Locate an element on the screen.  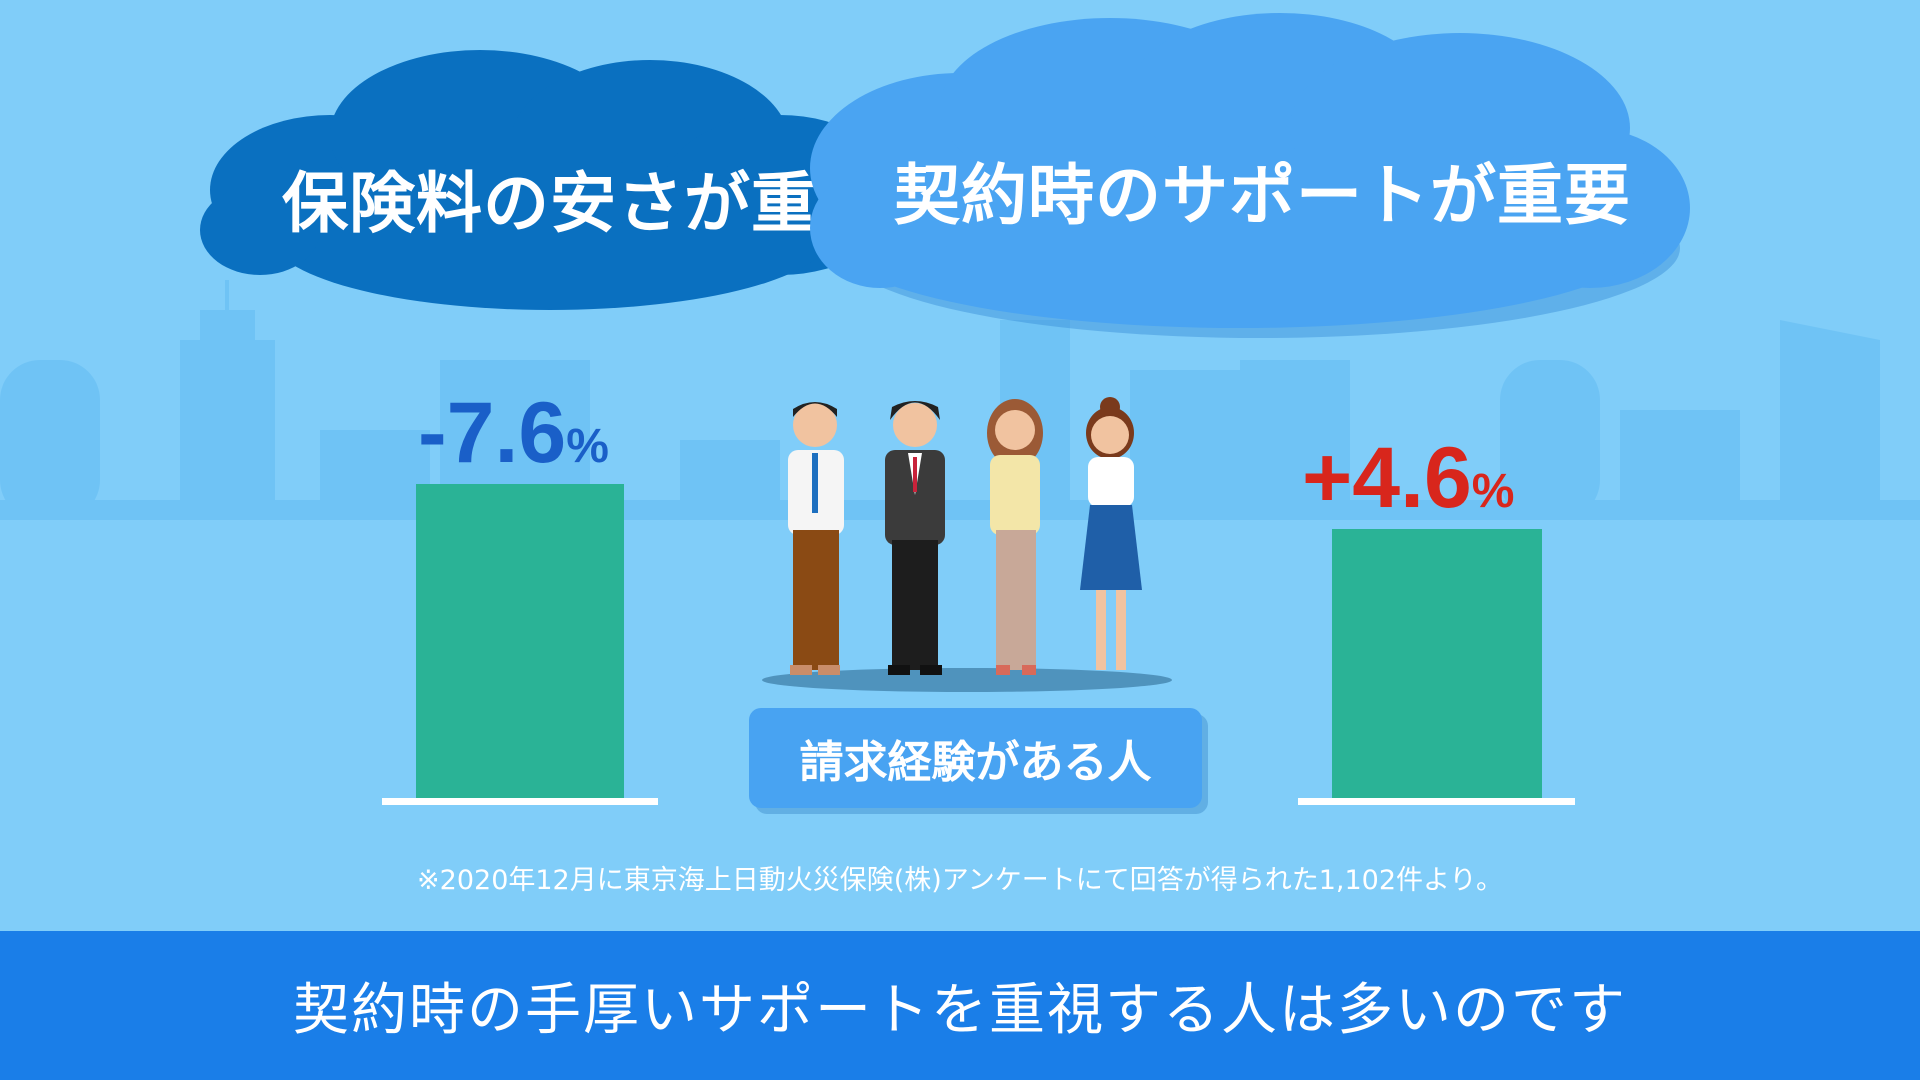
left-cloud-text: 保険料の安さが重要 is located at coordinates (583, 203).